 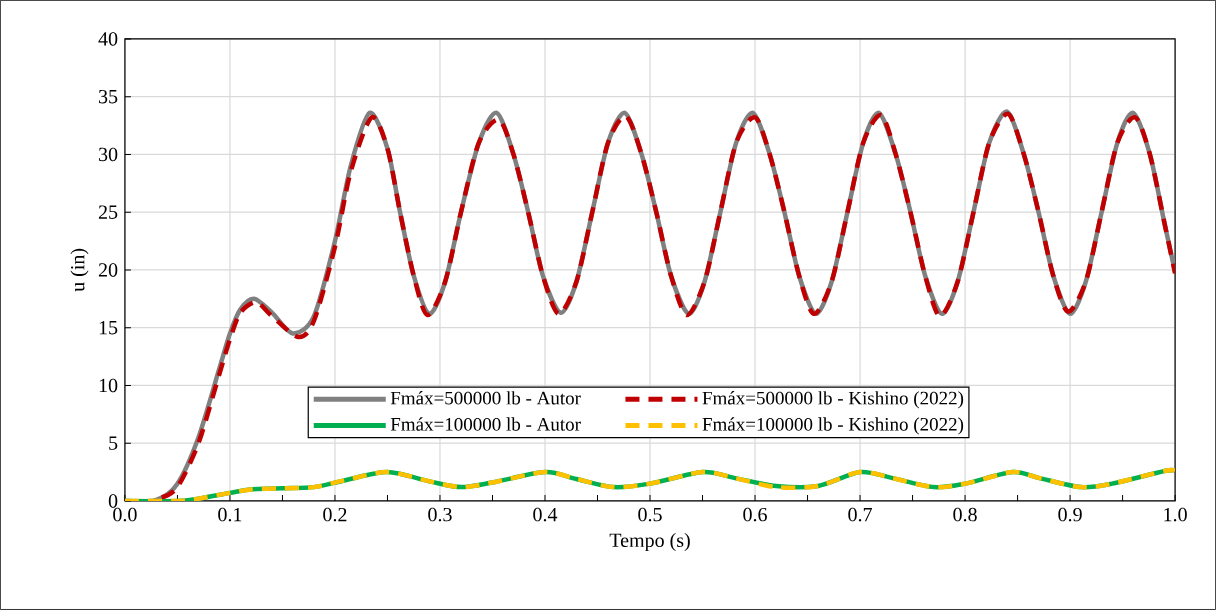 I want to click on y-tick-label: 10, so click(x=108, y=385).